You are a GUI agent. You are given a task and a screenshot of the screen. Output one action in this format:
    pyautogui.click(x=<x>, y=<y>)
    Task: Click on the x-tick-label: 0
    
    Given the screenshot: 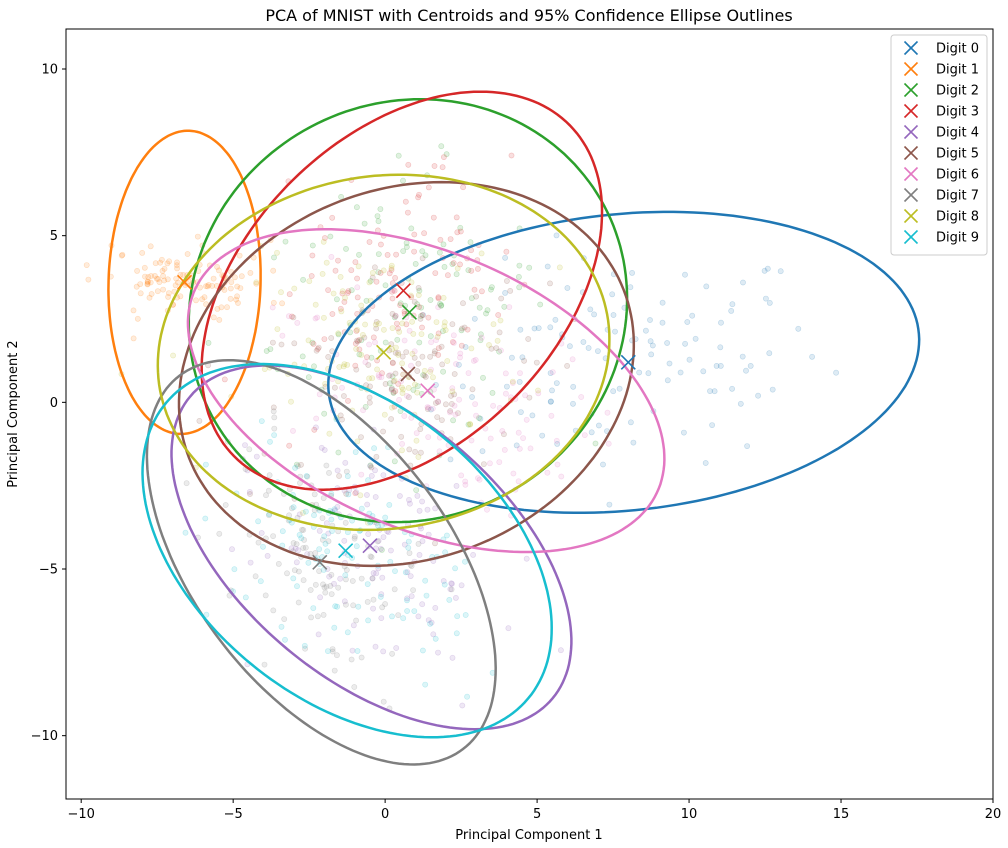 What is the action you would take?
    pyautogui.click(x=385, y=814)
    